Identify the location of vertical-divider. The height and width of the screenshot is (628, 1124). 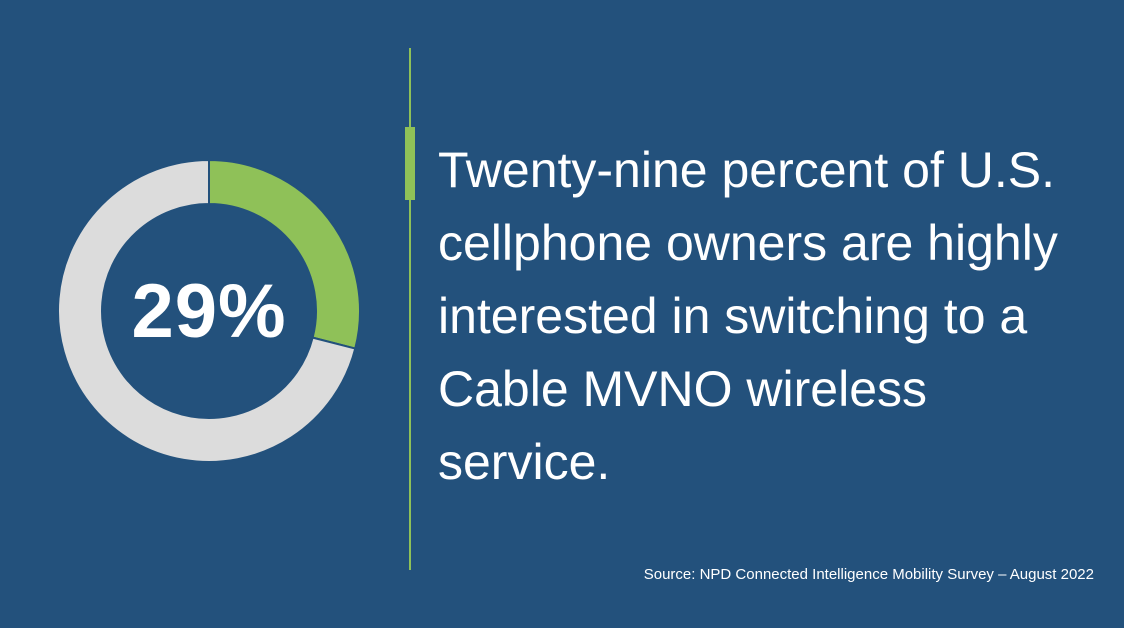
(410, 309).